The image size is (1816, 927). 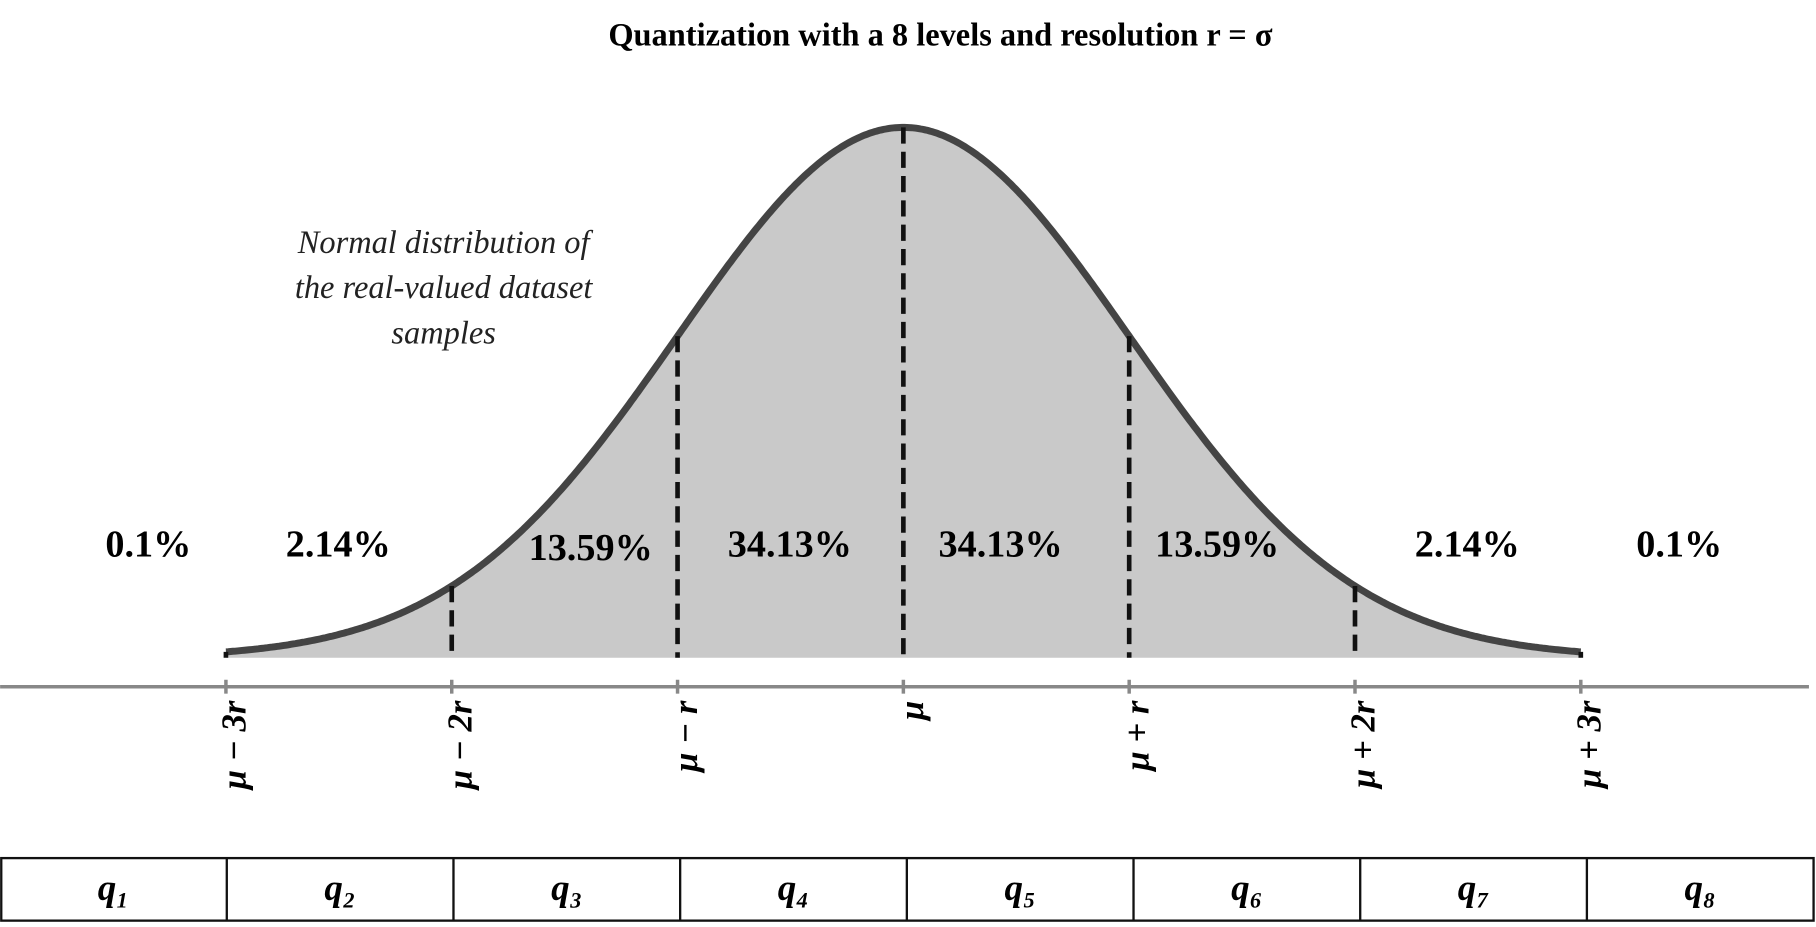 What do you see at coordinates (1588, 745) in the screenshot?
I see `axis-label: μ + 3r` at bounding box center [1588, 745].